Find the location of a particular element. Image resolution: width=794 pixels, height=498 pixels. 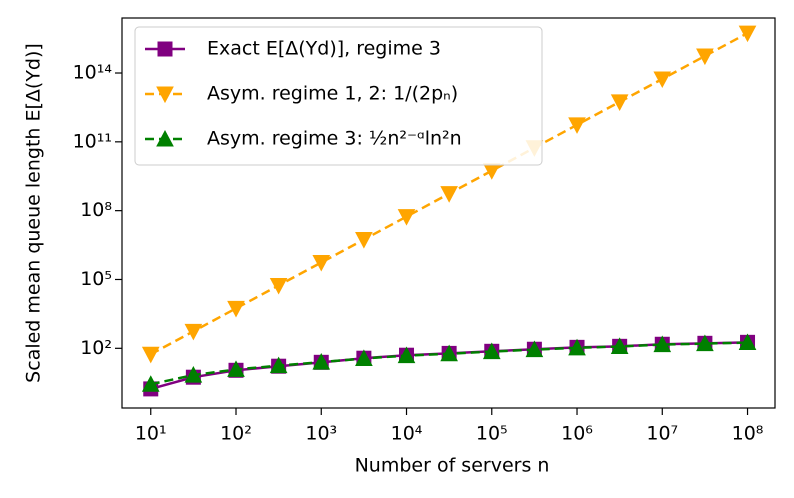

y-tick-label: 10⁸ is located at coordinates (96, 210).